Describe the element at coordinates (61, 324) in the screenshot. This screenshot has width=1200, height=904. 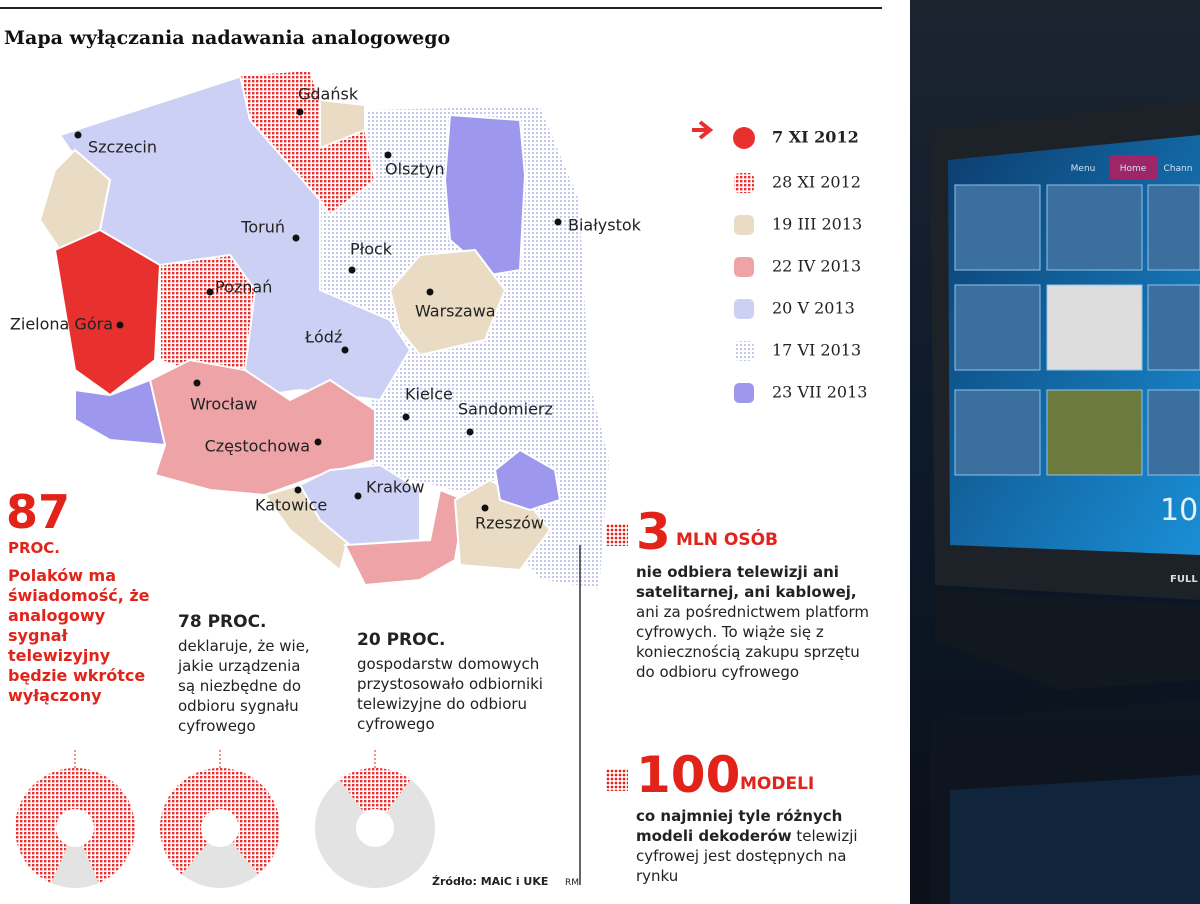
I see `city-label: Zielona Góra` at that location.